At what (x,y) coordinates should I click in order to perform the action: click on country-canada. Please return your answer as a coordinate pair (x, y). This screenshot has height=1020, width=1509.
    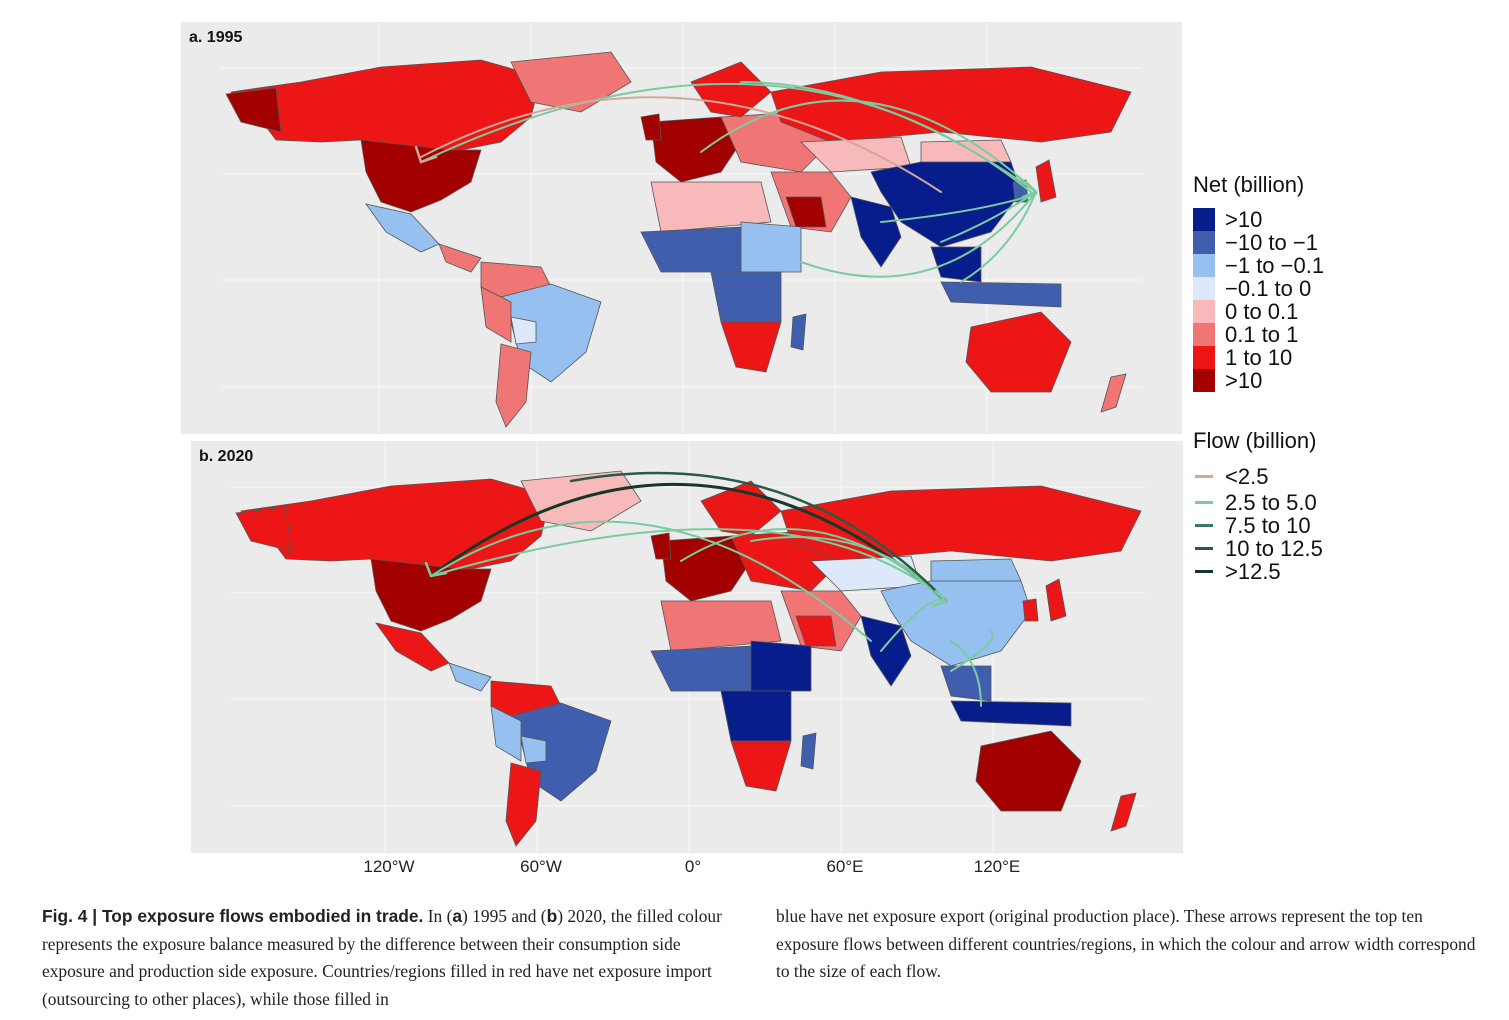
    Looking at the image, I should click on (386, 106).